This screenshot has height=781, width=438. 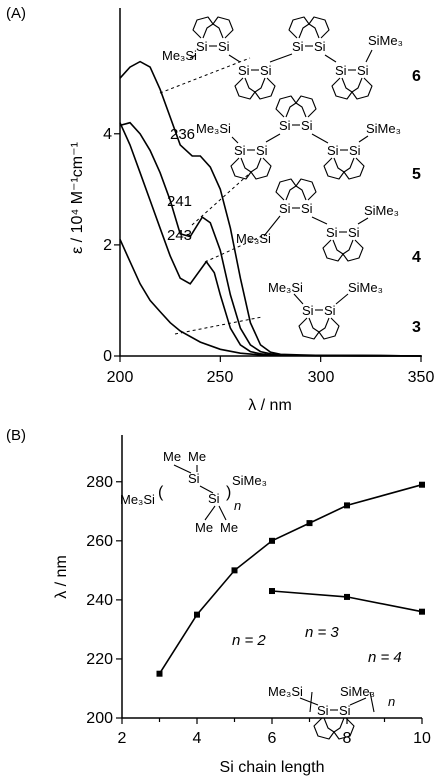 What do you see at coordinates (214, 498) in the screenshot?
I see `structure-text: Si` at bounding box center [214, 498].